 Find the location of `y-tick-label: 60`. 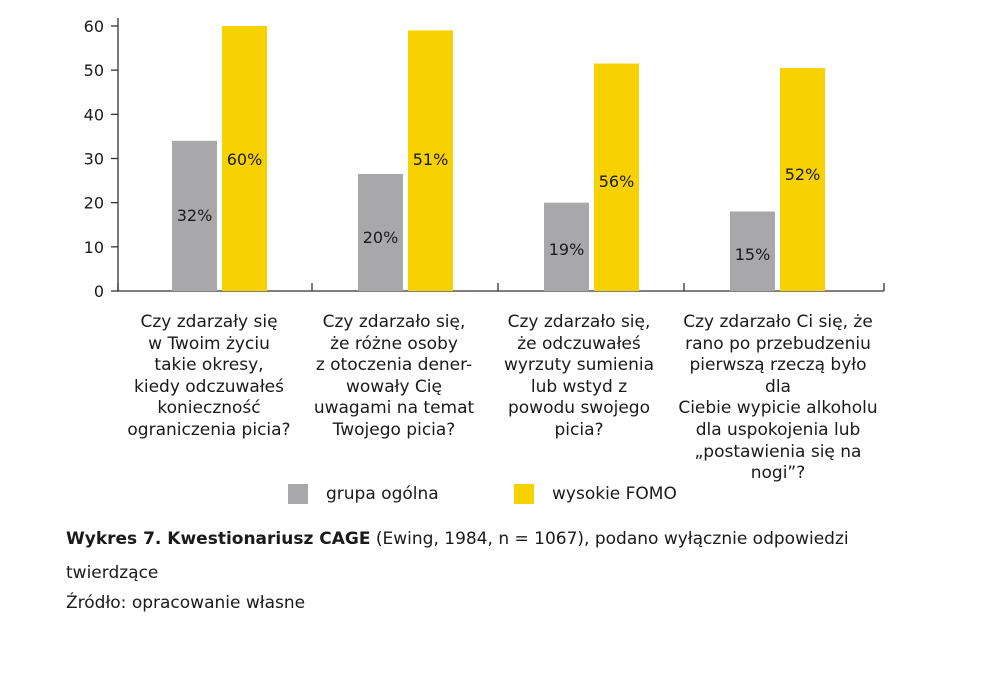

y-tick-label: 60 is located at coordinates (94, 26).